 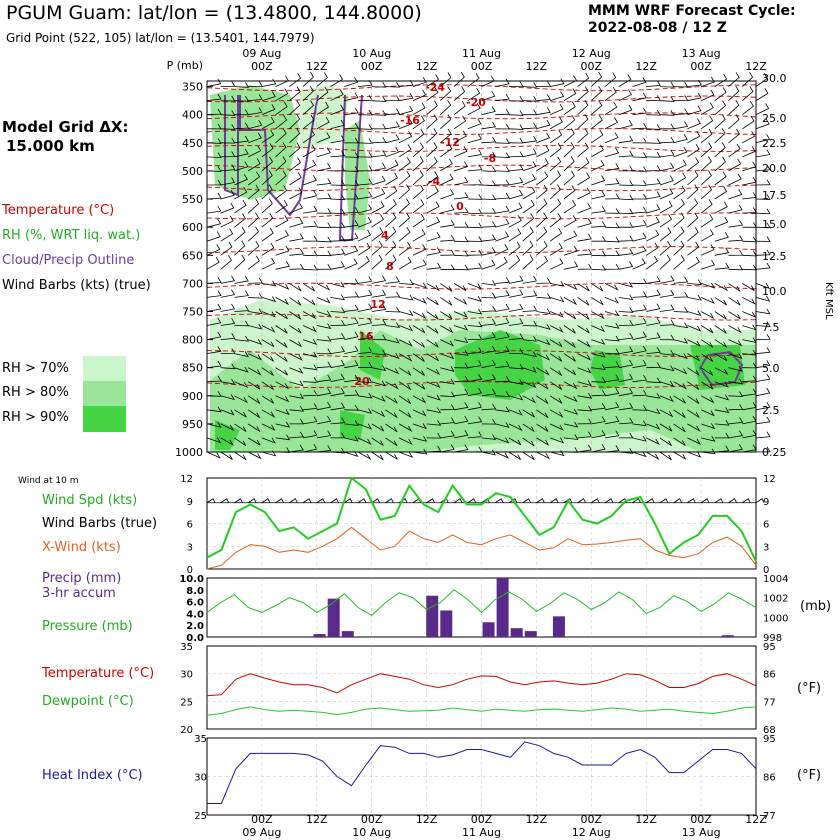 What do you see at coordinates (721, 368) in the screenshot?
I see `cloud-outline-low` at bounding box center [721, 368].